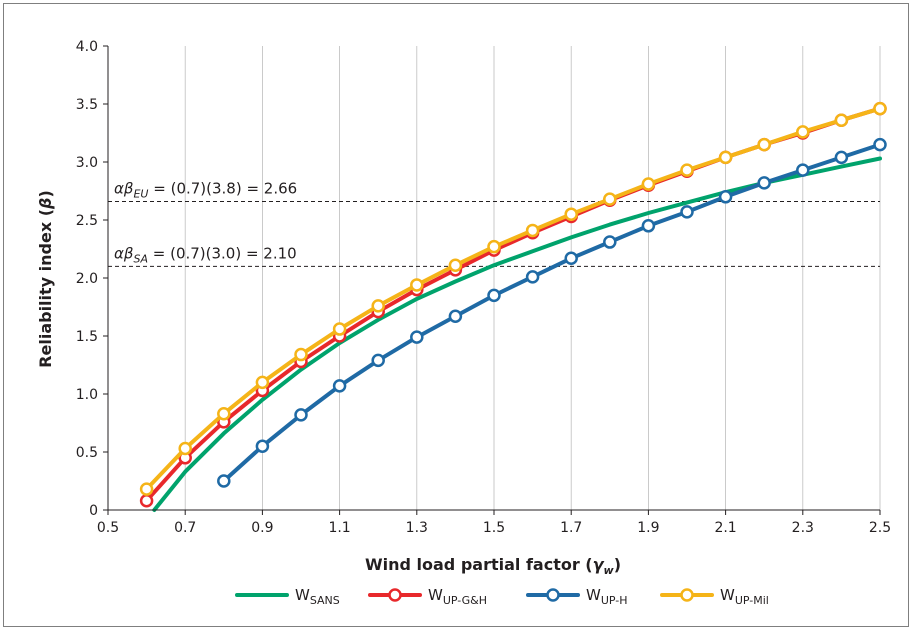 The width and height of the screenshot is (914, 631). Describe the element at coordinates (339, 528) in the screenshot. I see `x-tick-label: 1.1` at that location.